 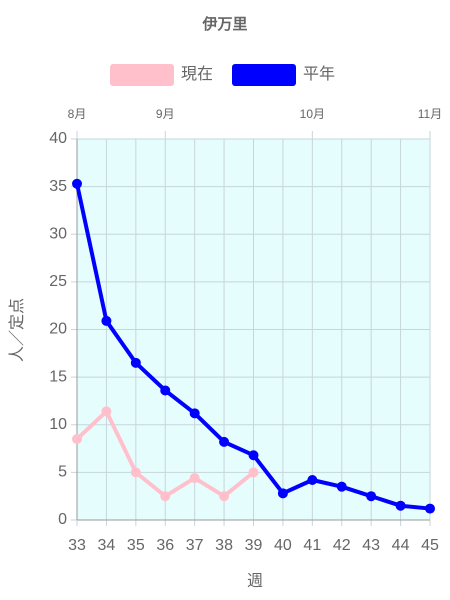 What do you see at coordinates (371, 545) in the screenshot?
I see `x-tick-label: 43` at bounding box center [371, 545].